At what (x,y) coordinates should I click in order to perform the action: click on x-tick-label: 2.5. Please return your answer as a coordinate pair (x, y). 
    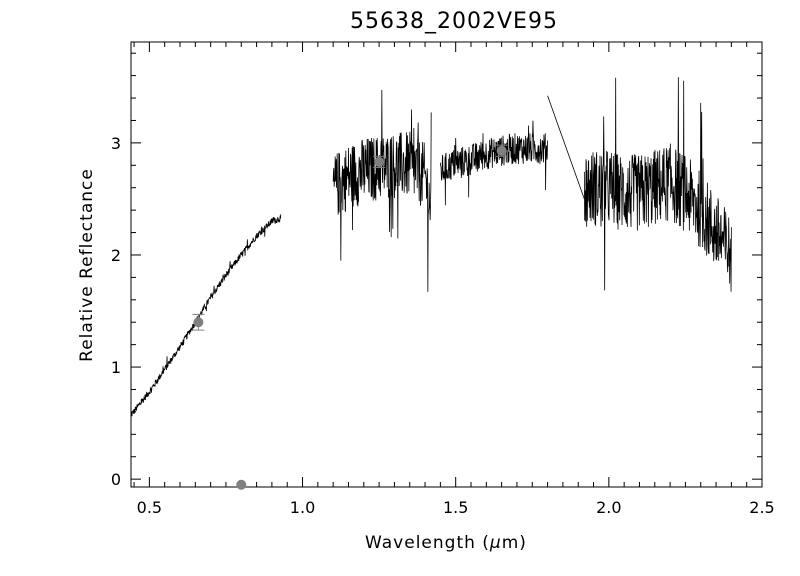
    Looking at the image, I should click on (761, 507).